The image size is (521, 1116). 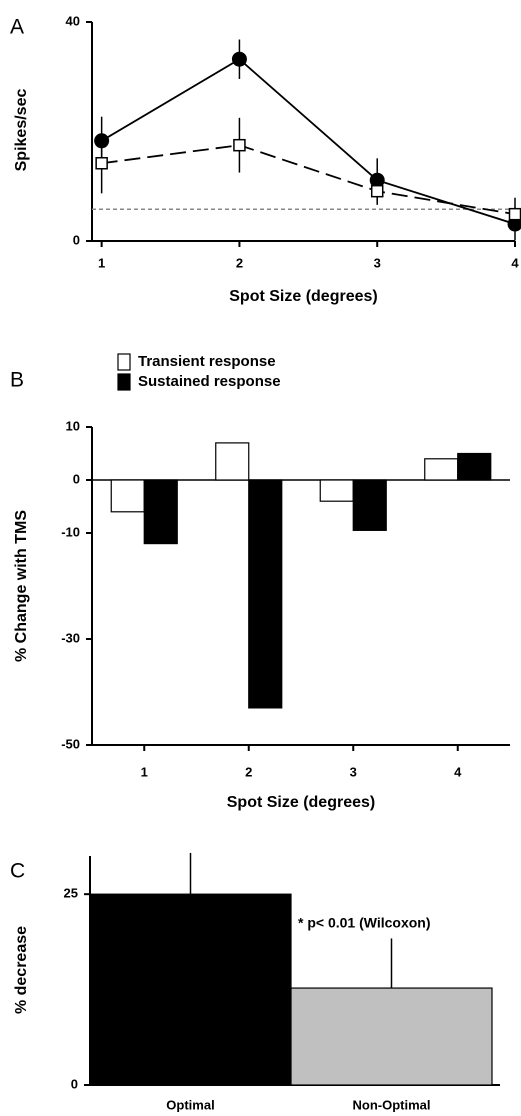 What do you see at coordinates (17, 27) in the screenshot?
I see `panel-label: A` at bounding box center [17, 27].